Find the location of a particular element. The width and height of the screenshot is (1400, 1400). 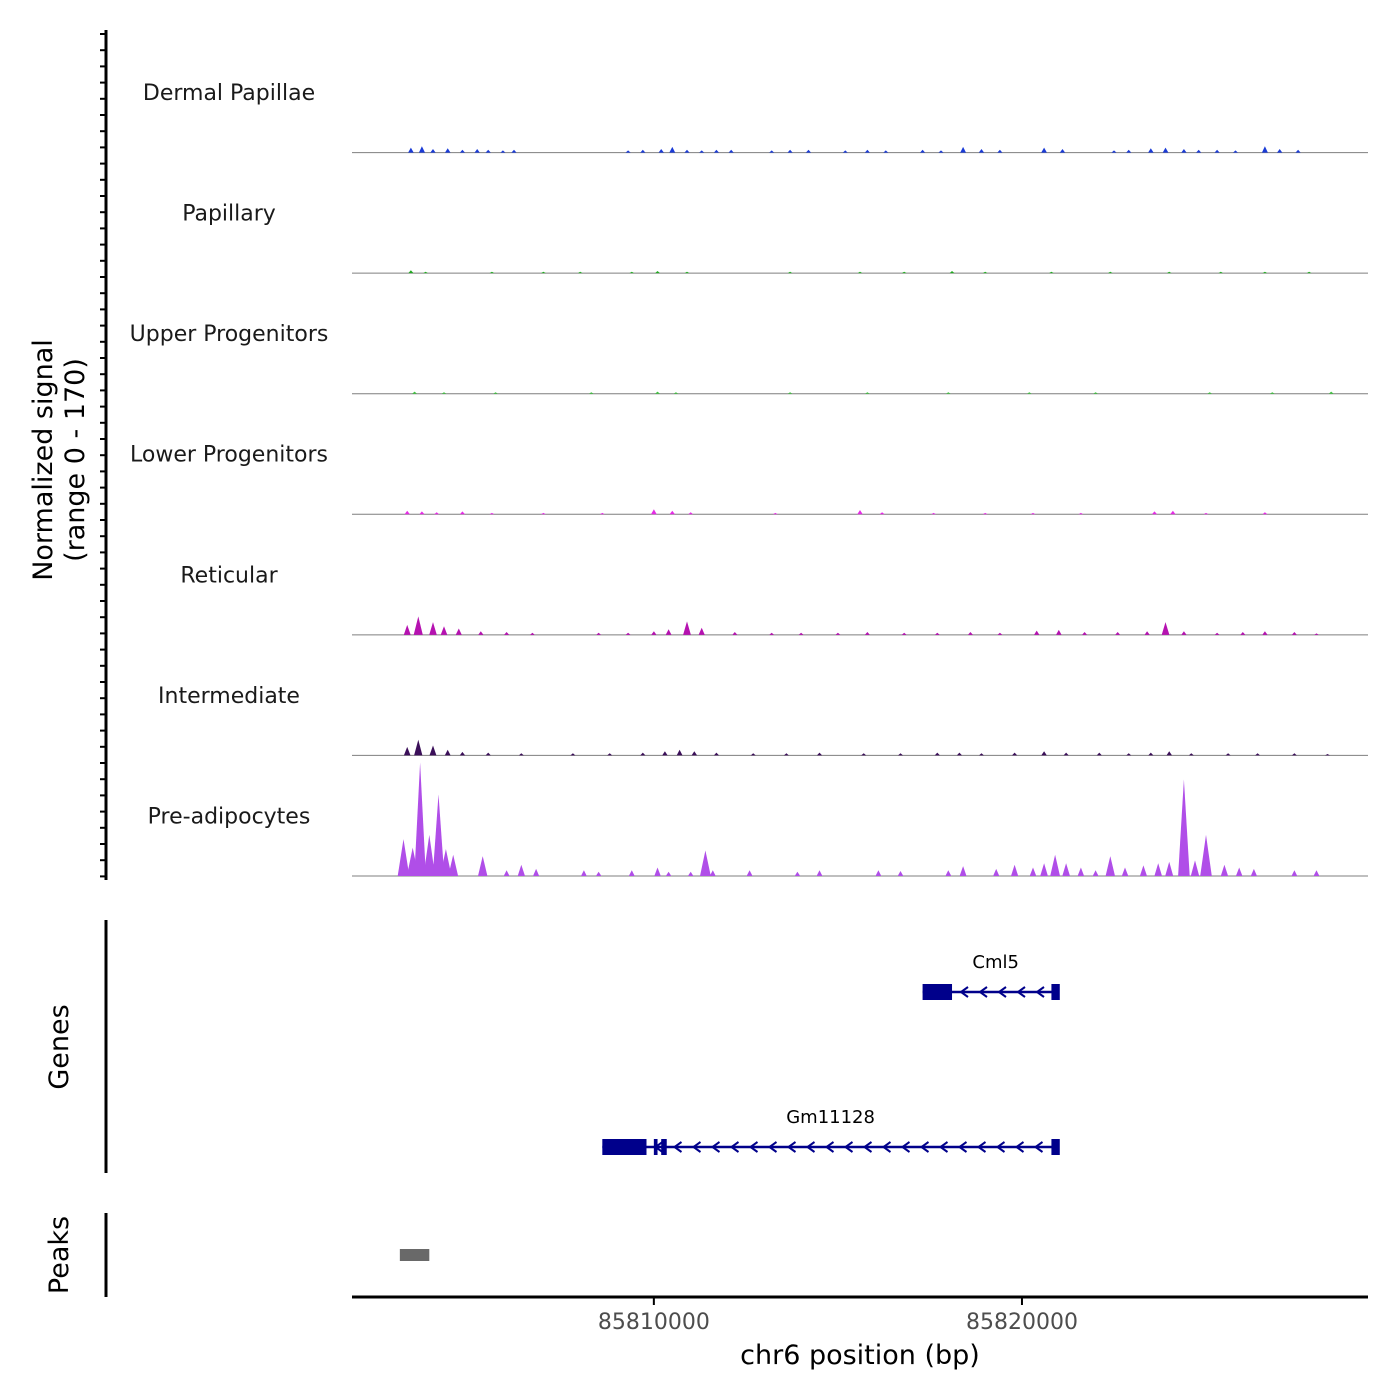

track-label: Intermediate is located at coordinates (229, 696).